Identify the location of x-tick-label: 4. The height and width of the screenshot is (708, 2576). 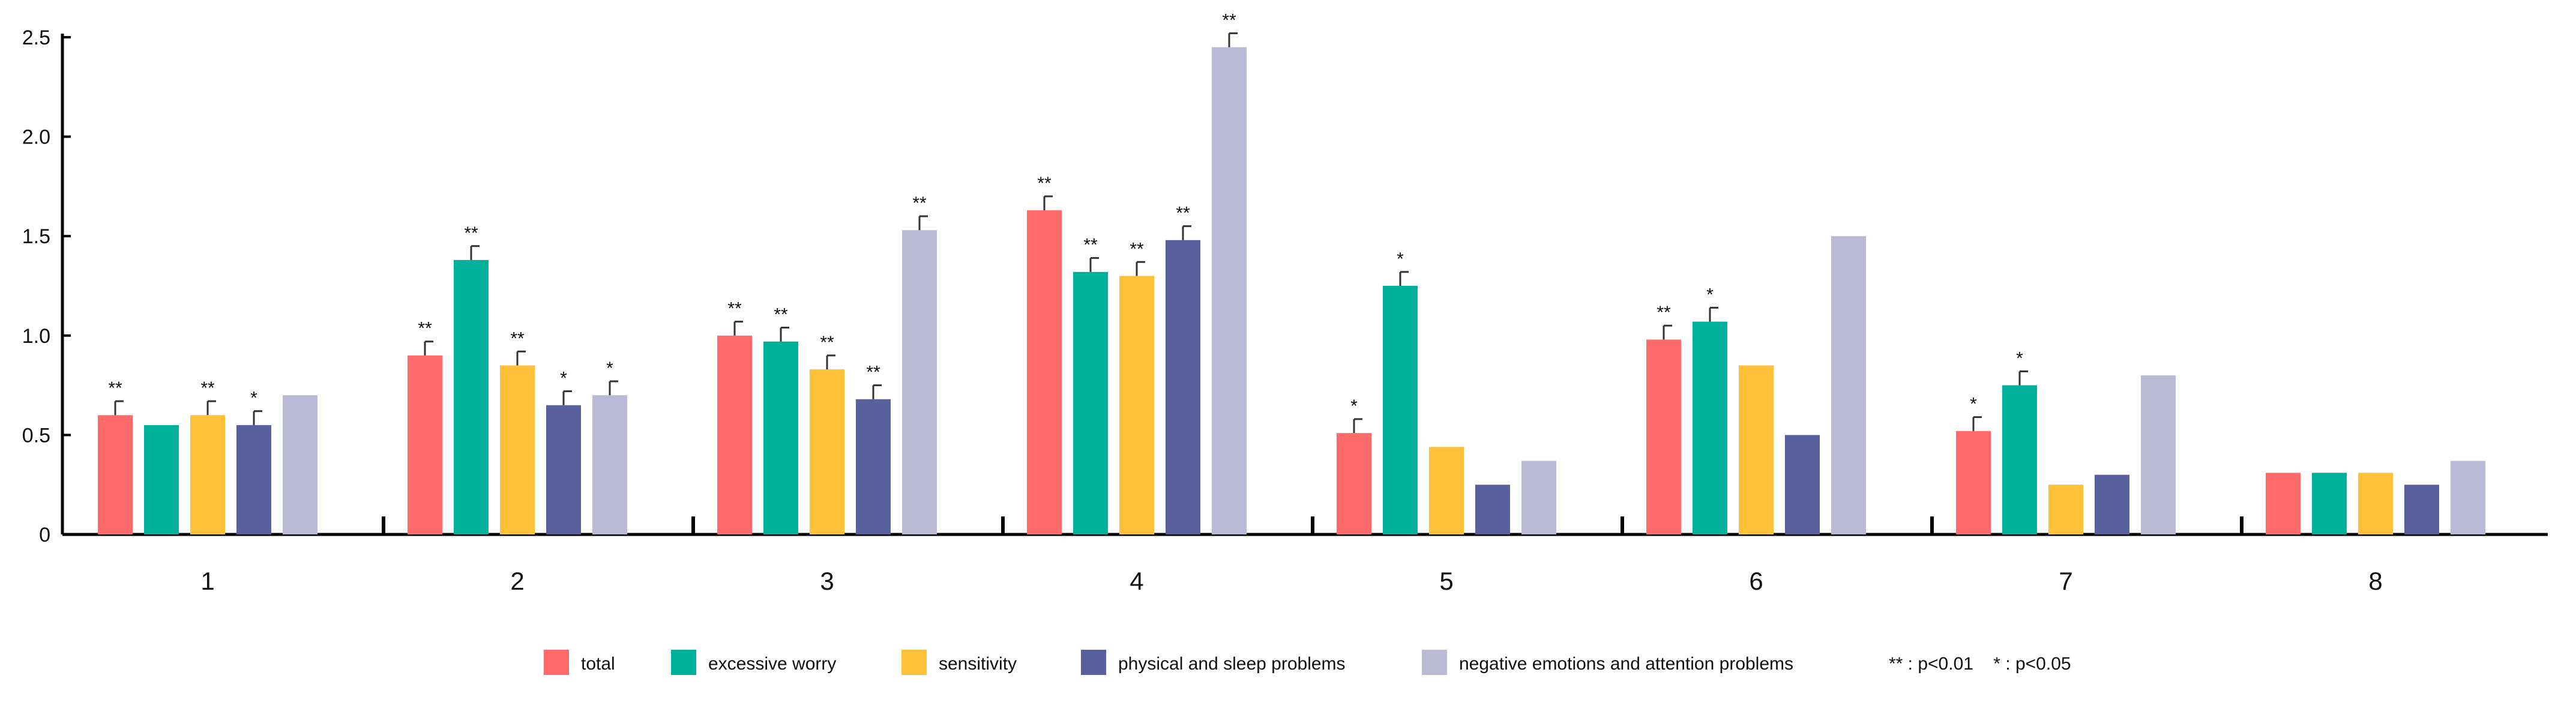
(1136, 581).